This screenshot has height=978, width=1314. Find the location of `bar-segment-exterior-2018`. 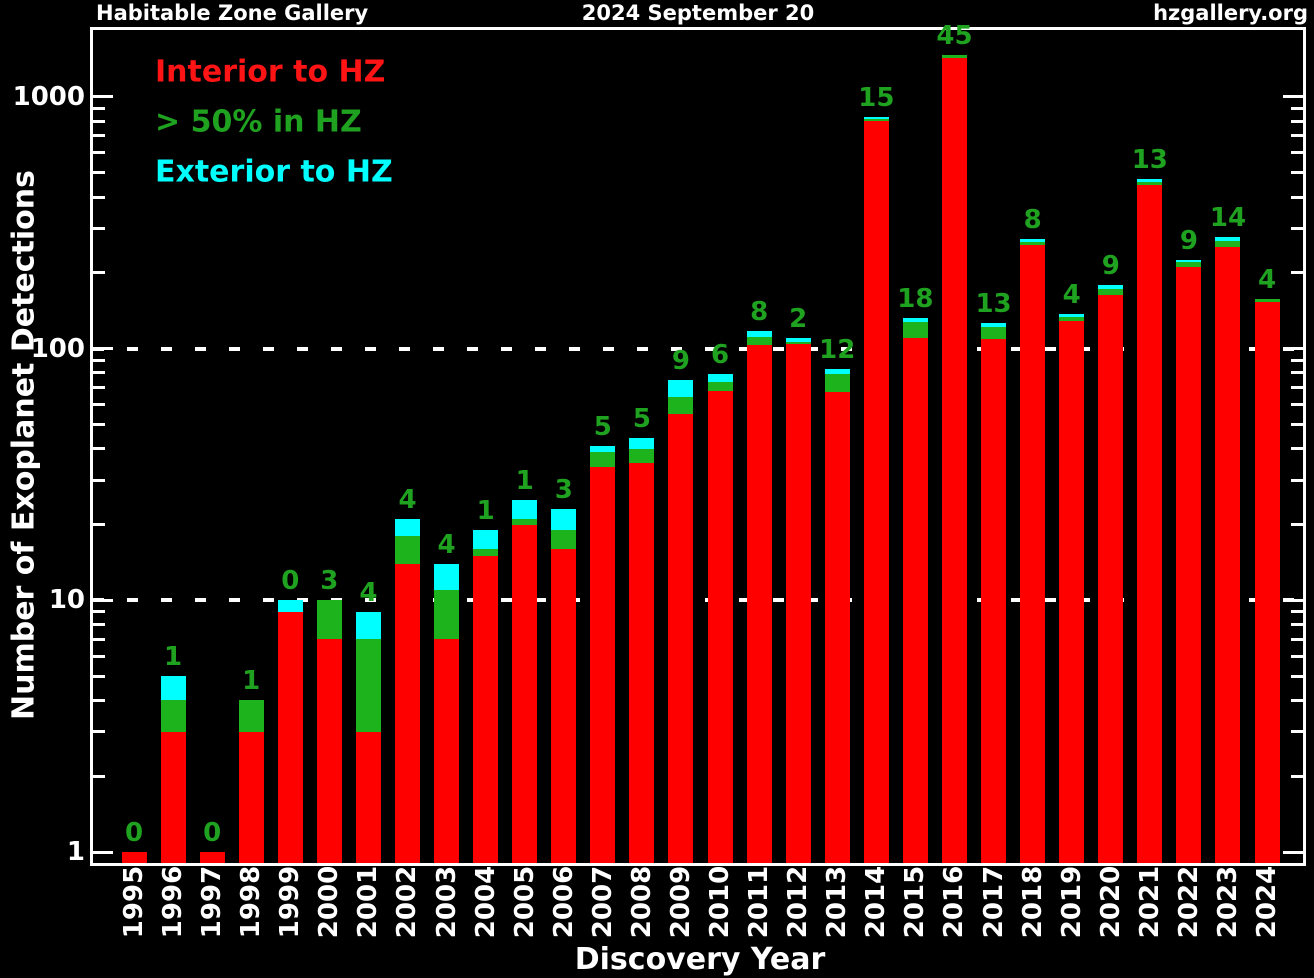

bar-segment-exterior-2018 is located at coordinates (1033, 241).